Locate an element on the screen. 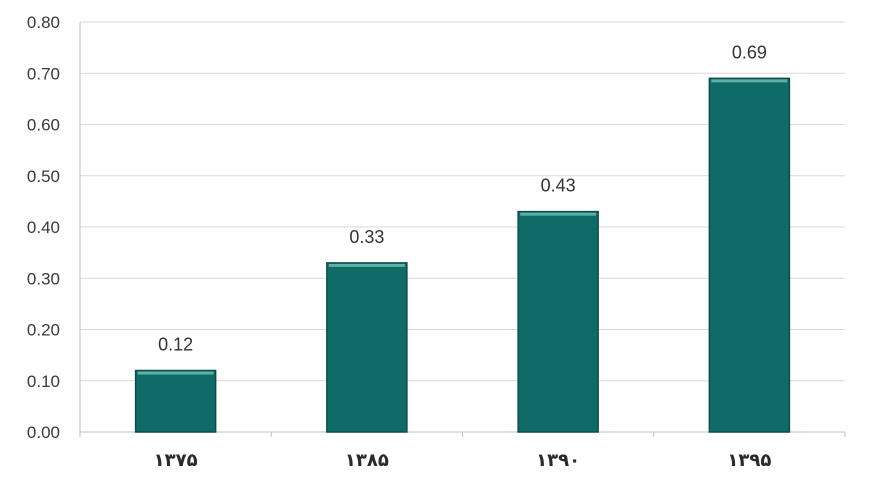 The height and width of the screenshot is (482, 871). y-tick-label: 0.20 is located at coordinates (43, 330).